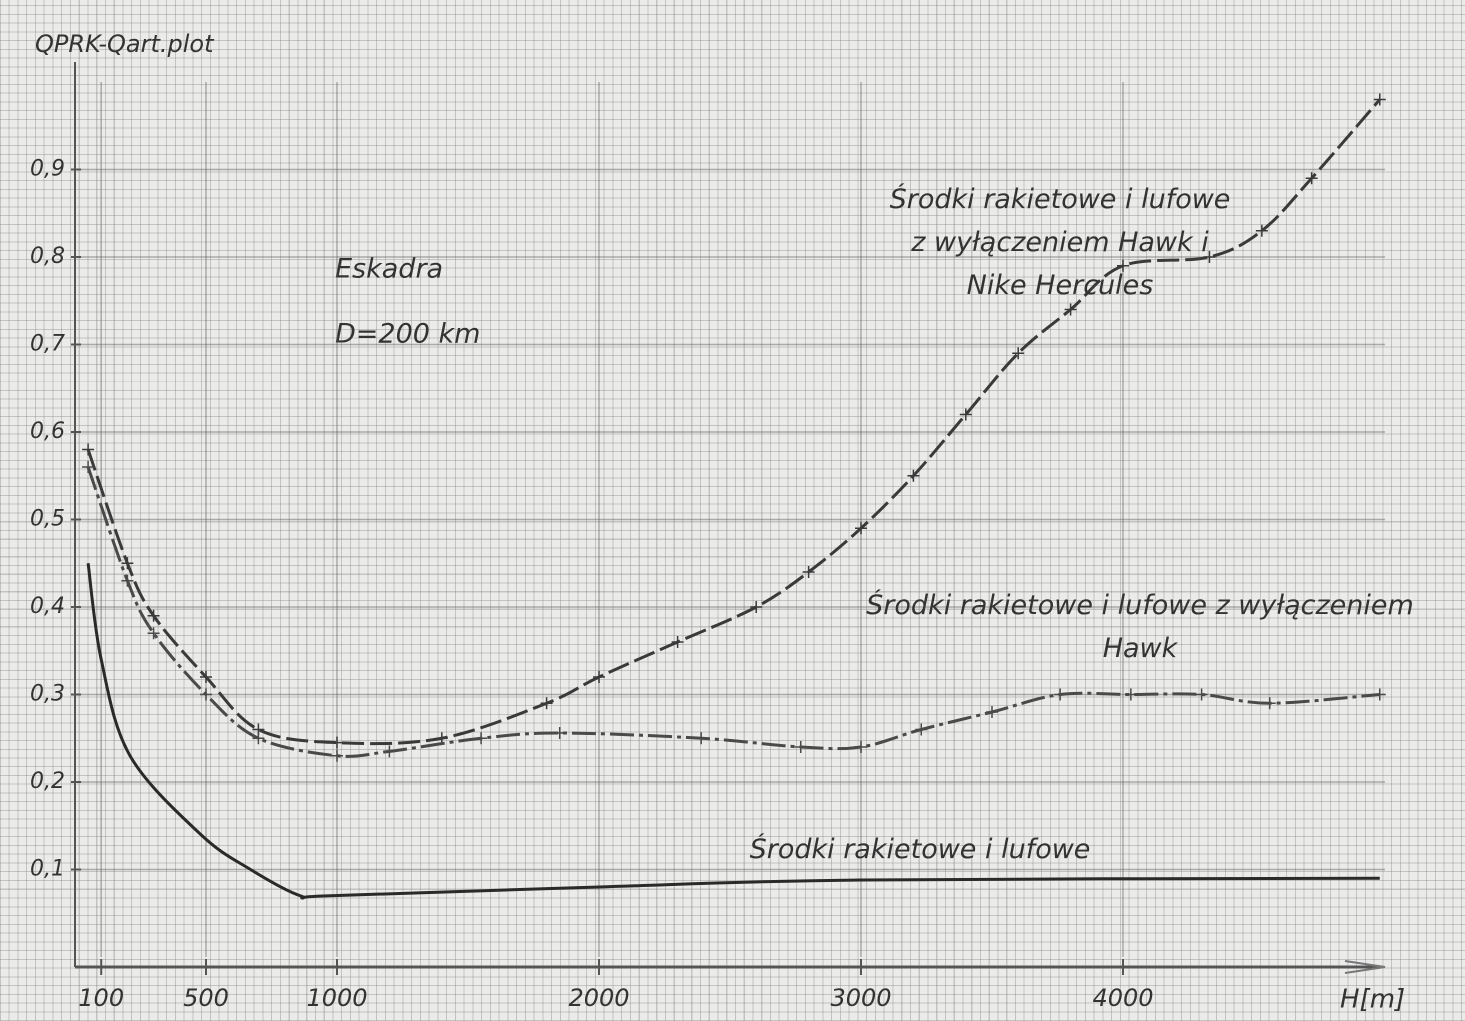 Image resolution: width=1465 pixels, height=1021 pixels. Describe the element at coordinates (47, 694) in the screenshot. I see `y-tick-label: 0,3` at that location.